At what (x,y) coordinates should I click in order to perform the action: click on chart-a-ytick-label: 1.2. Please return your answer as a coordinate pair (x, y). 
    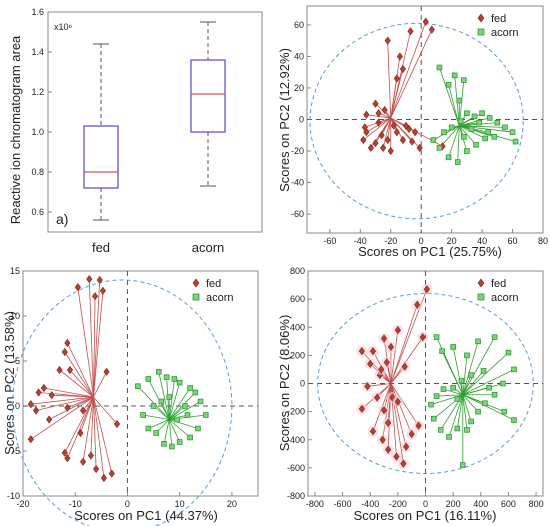
    Looking at the image, I should click on (37, 92).